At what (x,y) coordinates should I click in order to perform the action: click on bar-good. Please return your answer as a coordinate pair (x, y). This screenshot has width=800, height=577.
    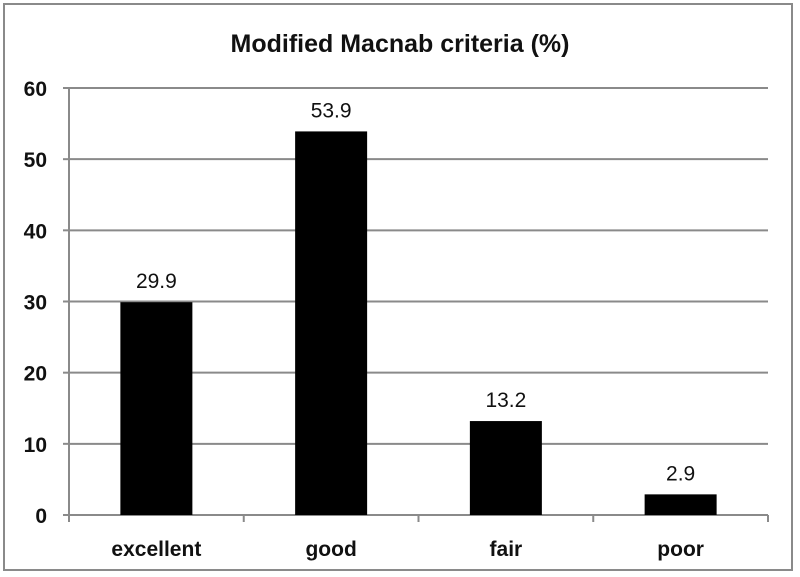
    Looking at the image, I should click on (331, 323).